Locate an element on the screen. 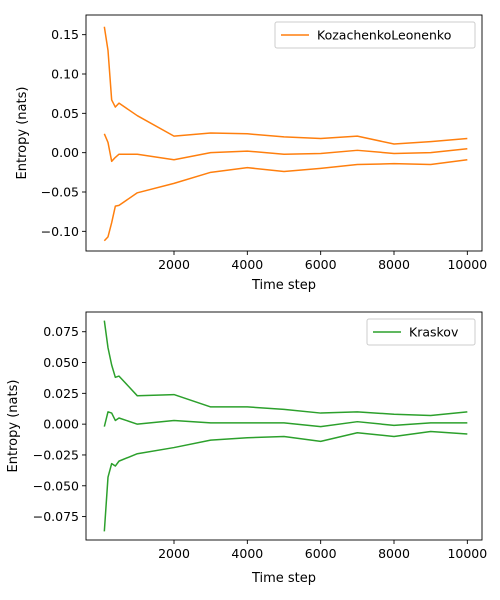  y-axis: −0.075 −0.050 −0.025 0.000 0.025 0.050 0.075 is located at coordinates (59, 424).